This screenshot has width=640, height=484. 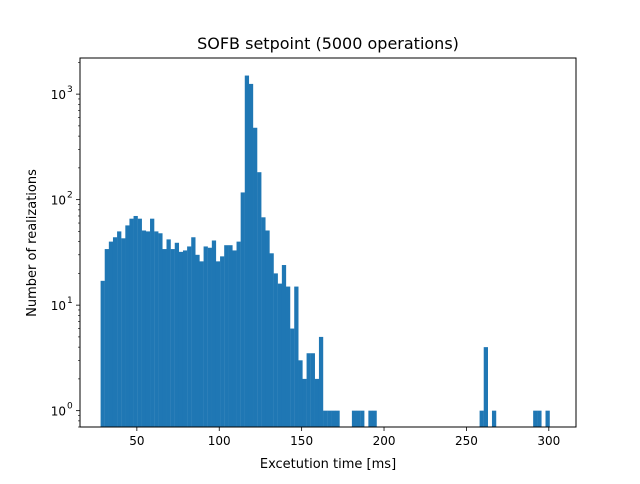 I want to click on y-tick-exponent: 2, so click(x=70, y=196).